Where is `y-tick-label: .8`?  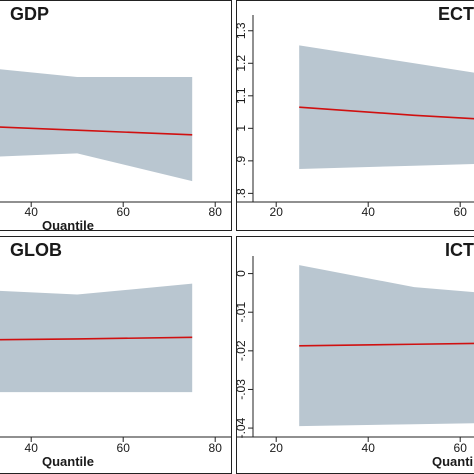
y-tick-label: .8 is located at coordinates (241, 193).